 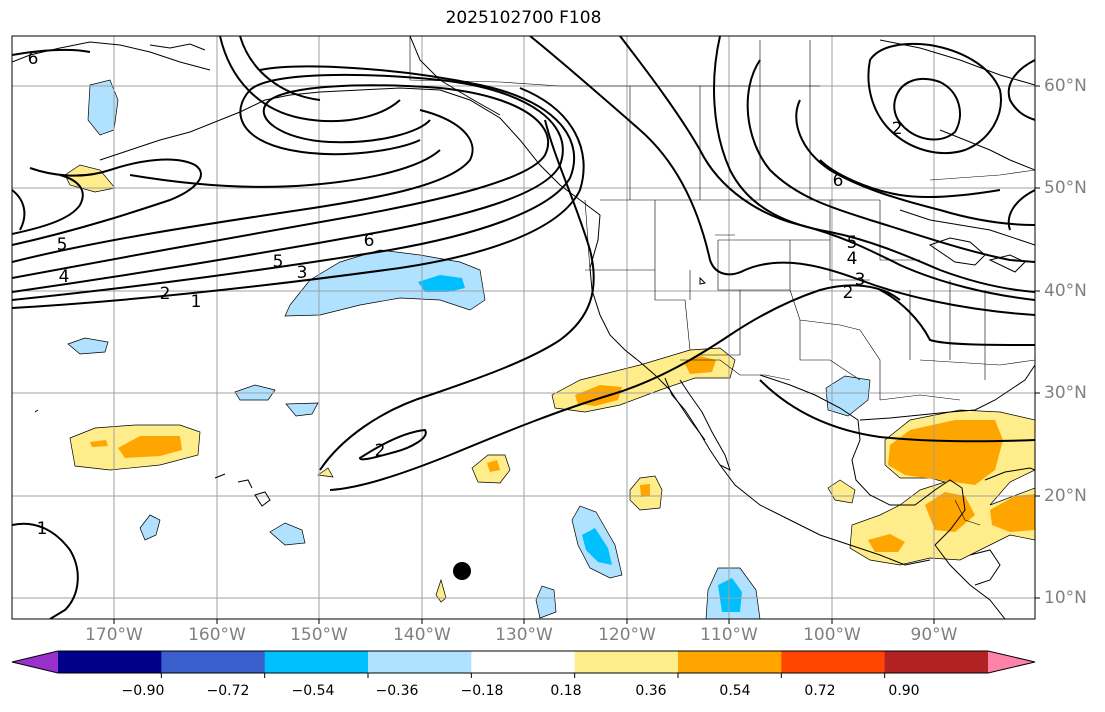 What do you see at coordinates (462, 571) in the screenshot?
I see `storm-position-dot` at bounding box center [462, 571].